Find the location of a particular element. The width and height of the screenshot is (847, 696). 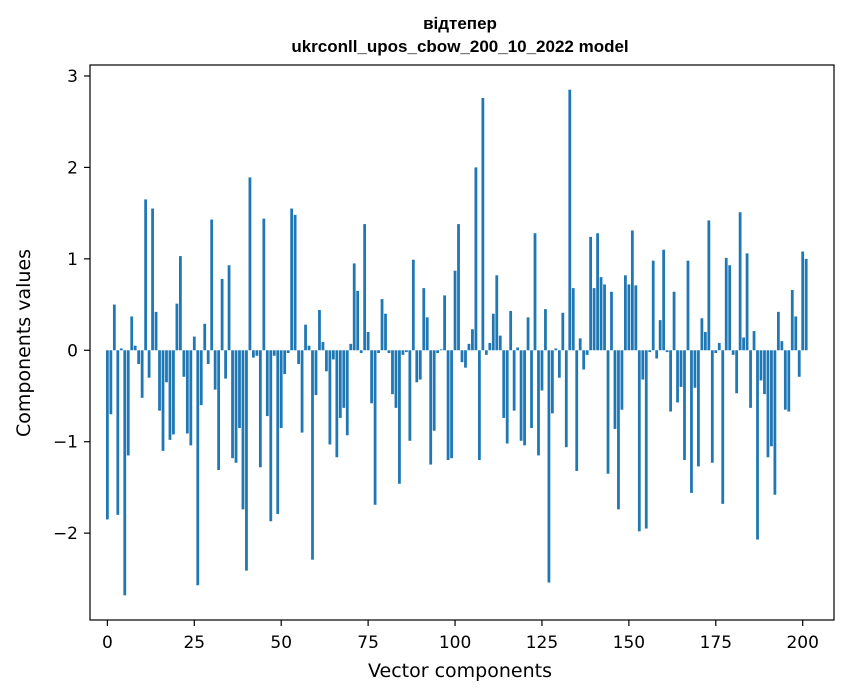

x-tick-label: 125 is located at coordinates (542, 643).